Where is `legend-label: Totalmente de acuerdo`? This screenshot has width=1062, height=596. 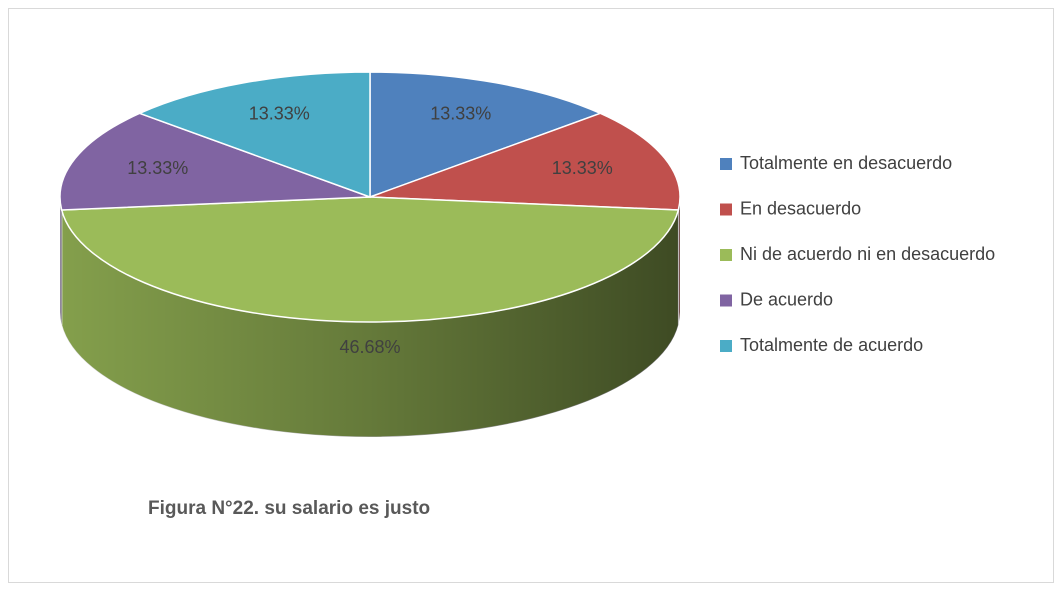 legend-label: Totalmente de acuerdo is located at coordinates (831, 345).